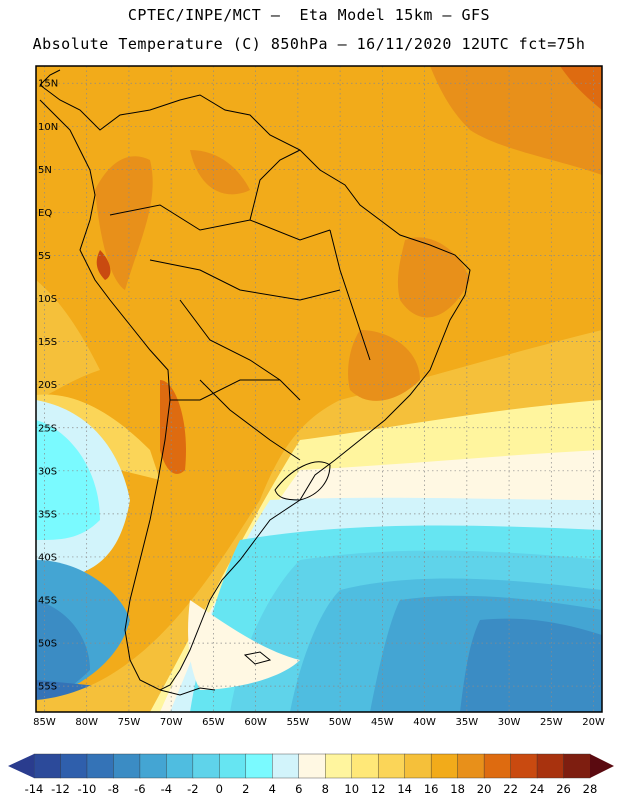 This screenshot has width=618, height=800. What do you see at coordinates (87, 789) in the screenshot?
I see `colorbar-label: -10` at bounding box center [87, 789].